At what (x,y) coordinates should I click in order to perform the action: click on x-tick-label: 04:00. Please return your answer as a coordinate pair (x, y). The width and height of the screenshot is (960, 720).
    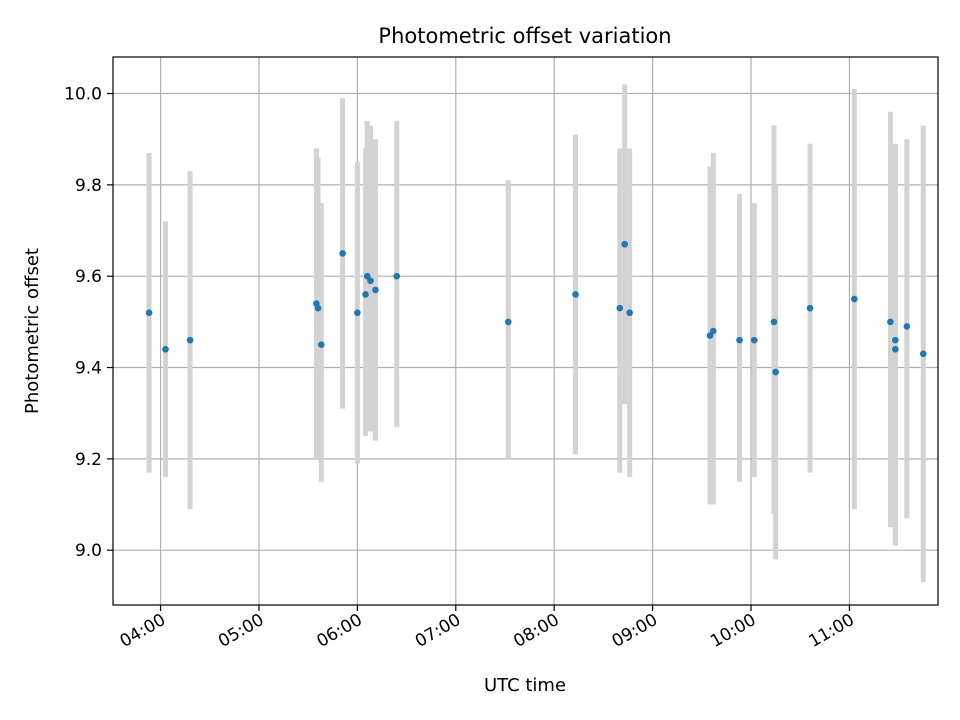
    Looking at the image, I should click on (143, 631).